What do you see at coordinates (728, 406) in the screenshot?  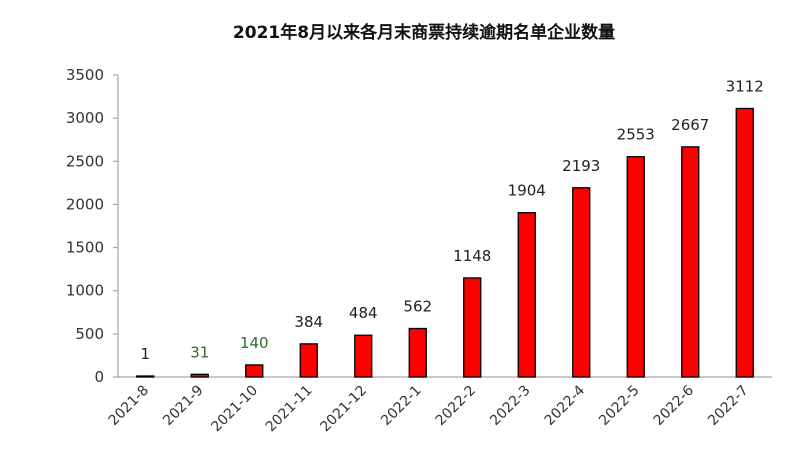 I see `x-tick-label: 2022-7` at bounding box center [728, 406].